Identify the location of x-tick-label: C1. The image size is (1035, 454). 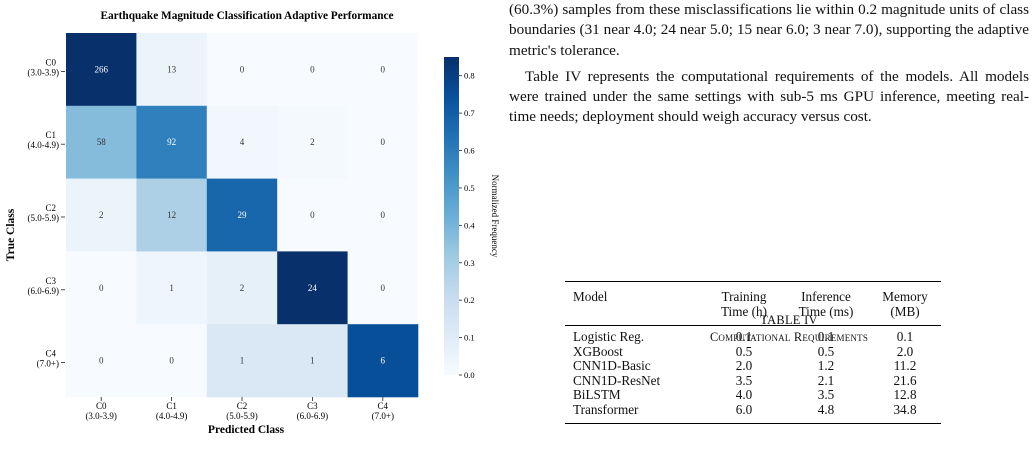
(171, 406).